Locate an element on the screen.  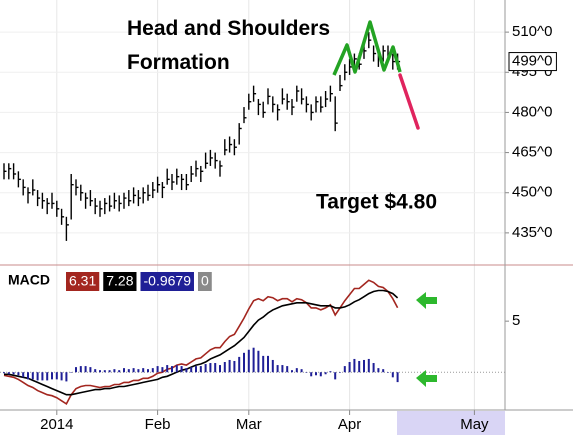
x-tick-label: 2014 is located at coordinates (56, 424).